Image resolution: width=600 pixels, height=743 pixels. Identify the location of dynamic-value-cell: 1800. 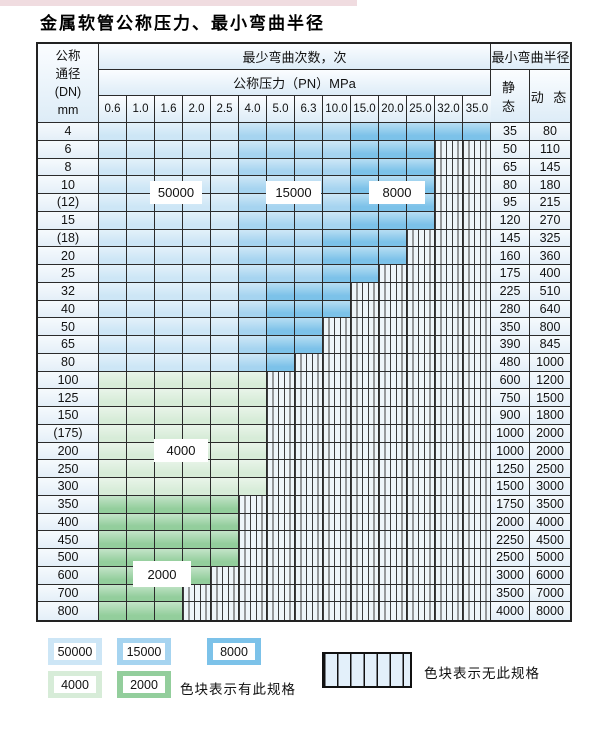
(550, 416).